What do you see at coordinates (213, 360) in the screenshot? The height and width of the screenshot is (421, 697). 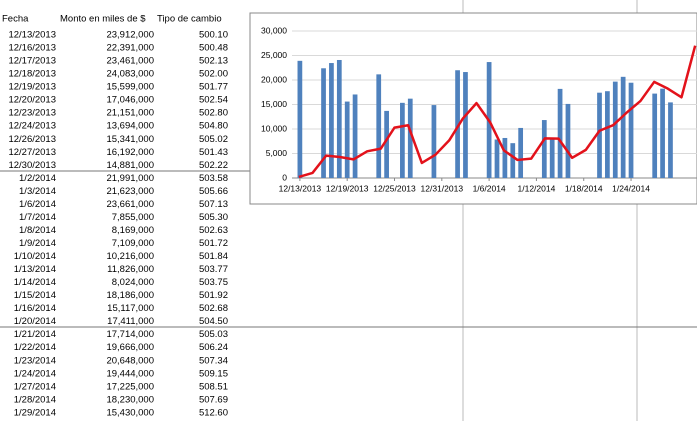 I see `cell: 507.34` at bounding box center [213, 360].